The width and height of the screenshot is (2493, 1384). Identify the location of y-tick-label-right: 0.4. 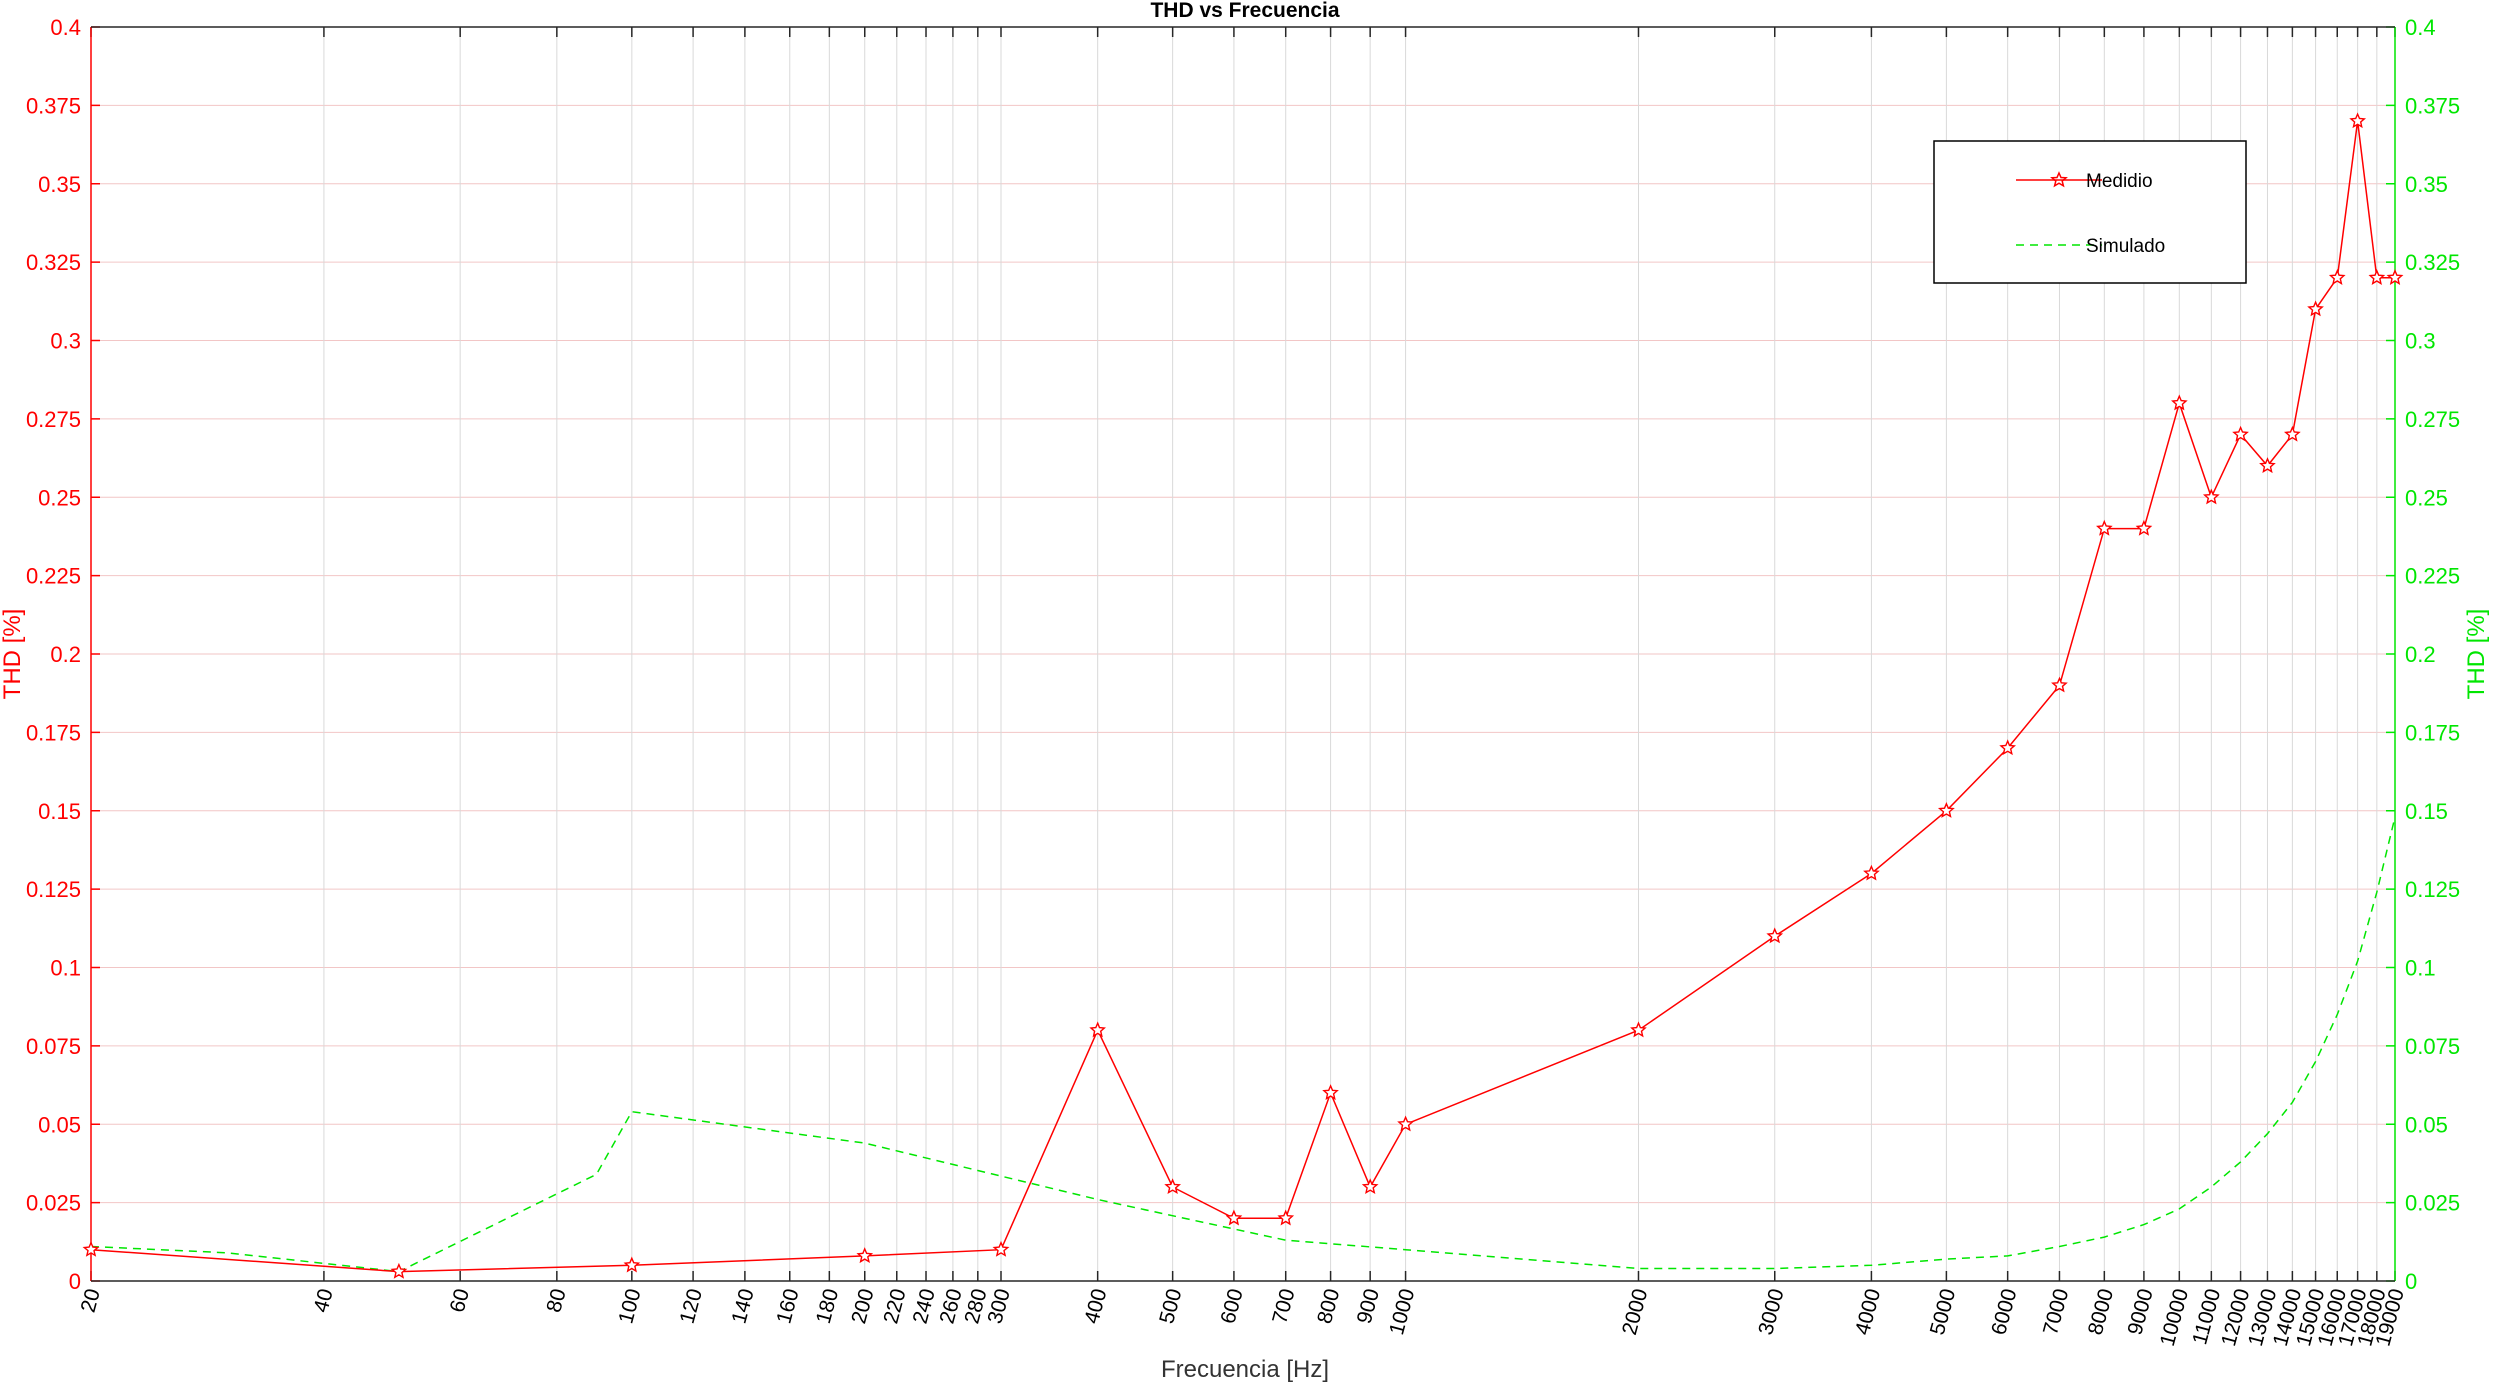
(2420, 27).